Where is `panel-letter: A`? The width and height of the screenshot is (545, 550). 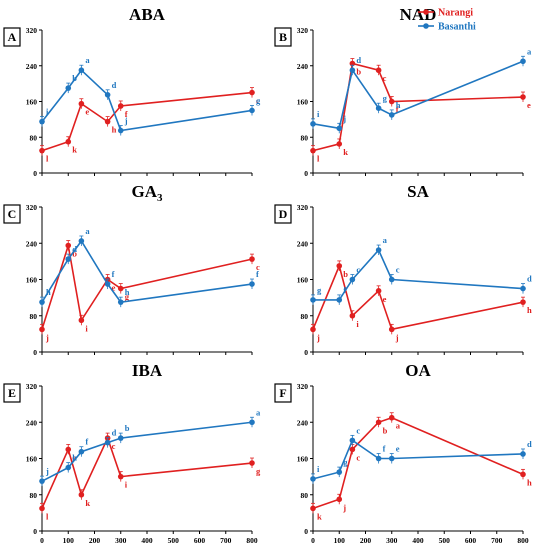 panel-letter: A is located at coordinates (12, 37).